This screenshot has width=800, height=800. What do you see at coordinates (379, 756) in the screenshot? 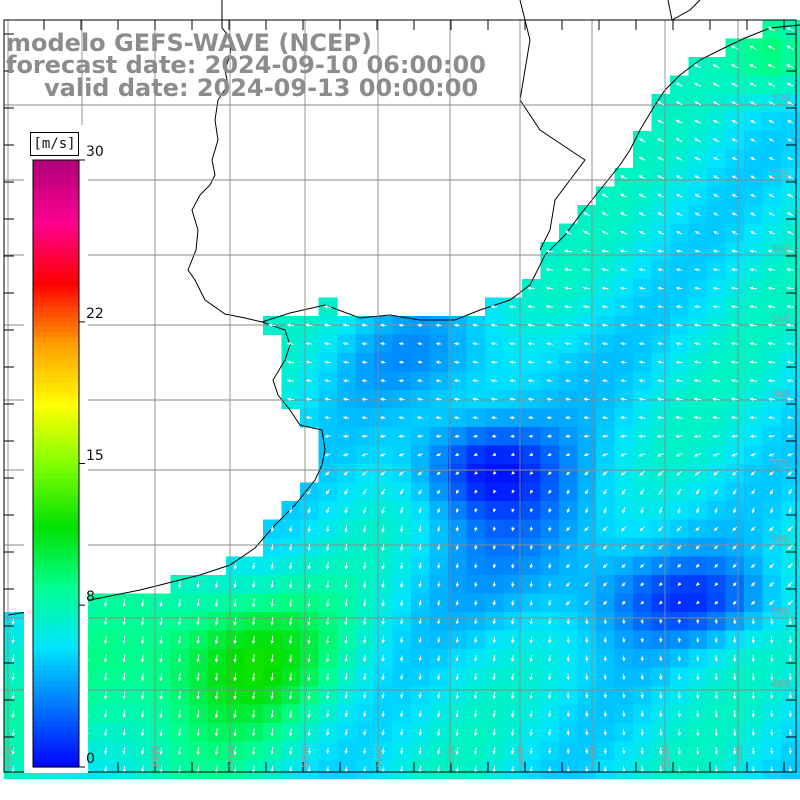
I see `longitude-label: 56W` at bounding box center [379, 756].